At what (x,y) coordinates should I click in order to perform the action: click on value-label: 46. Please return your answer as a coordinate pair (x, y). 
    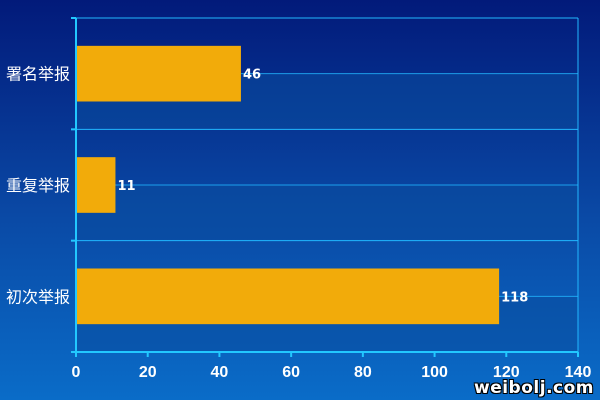
    Looking at the image, I should click on (252, 75).